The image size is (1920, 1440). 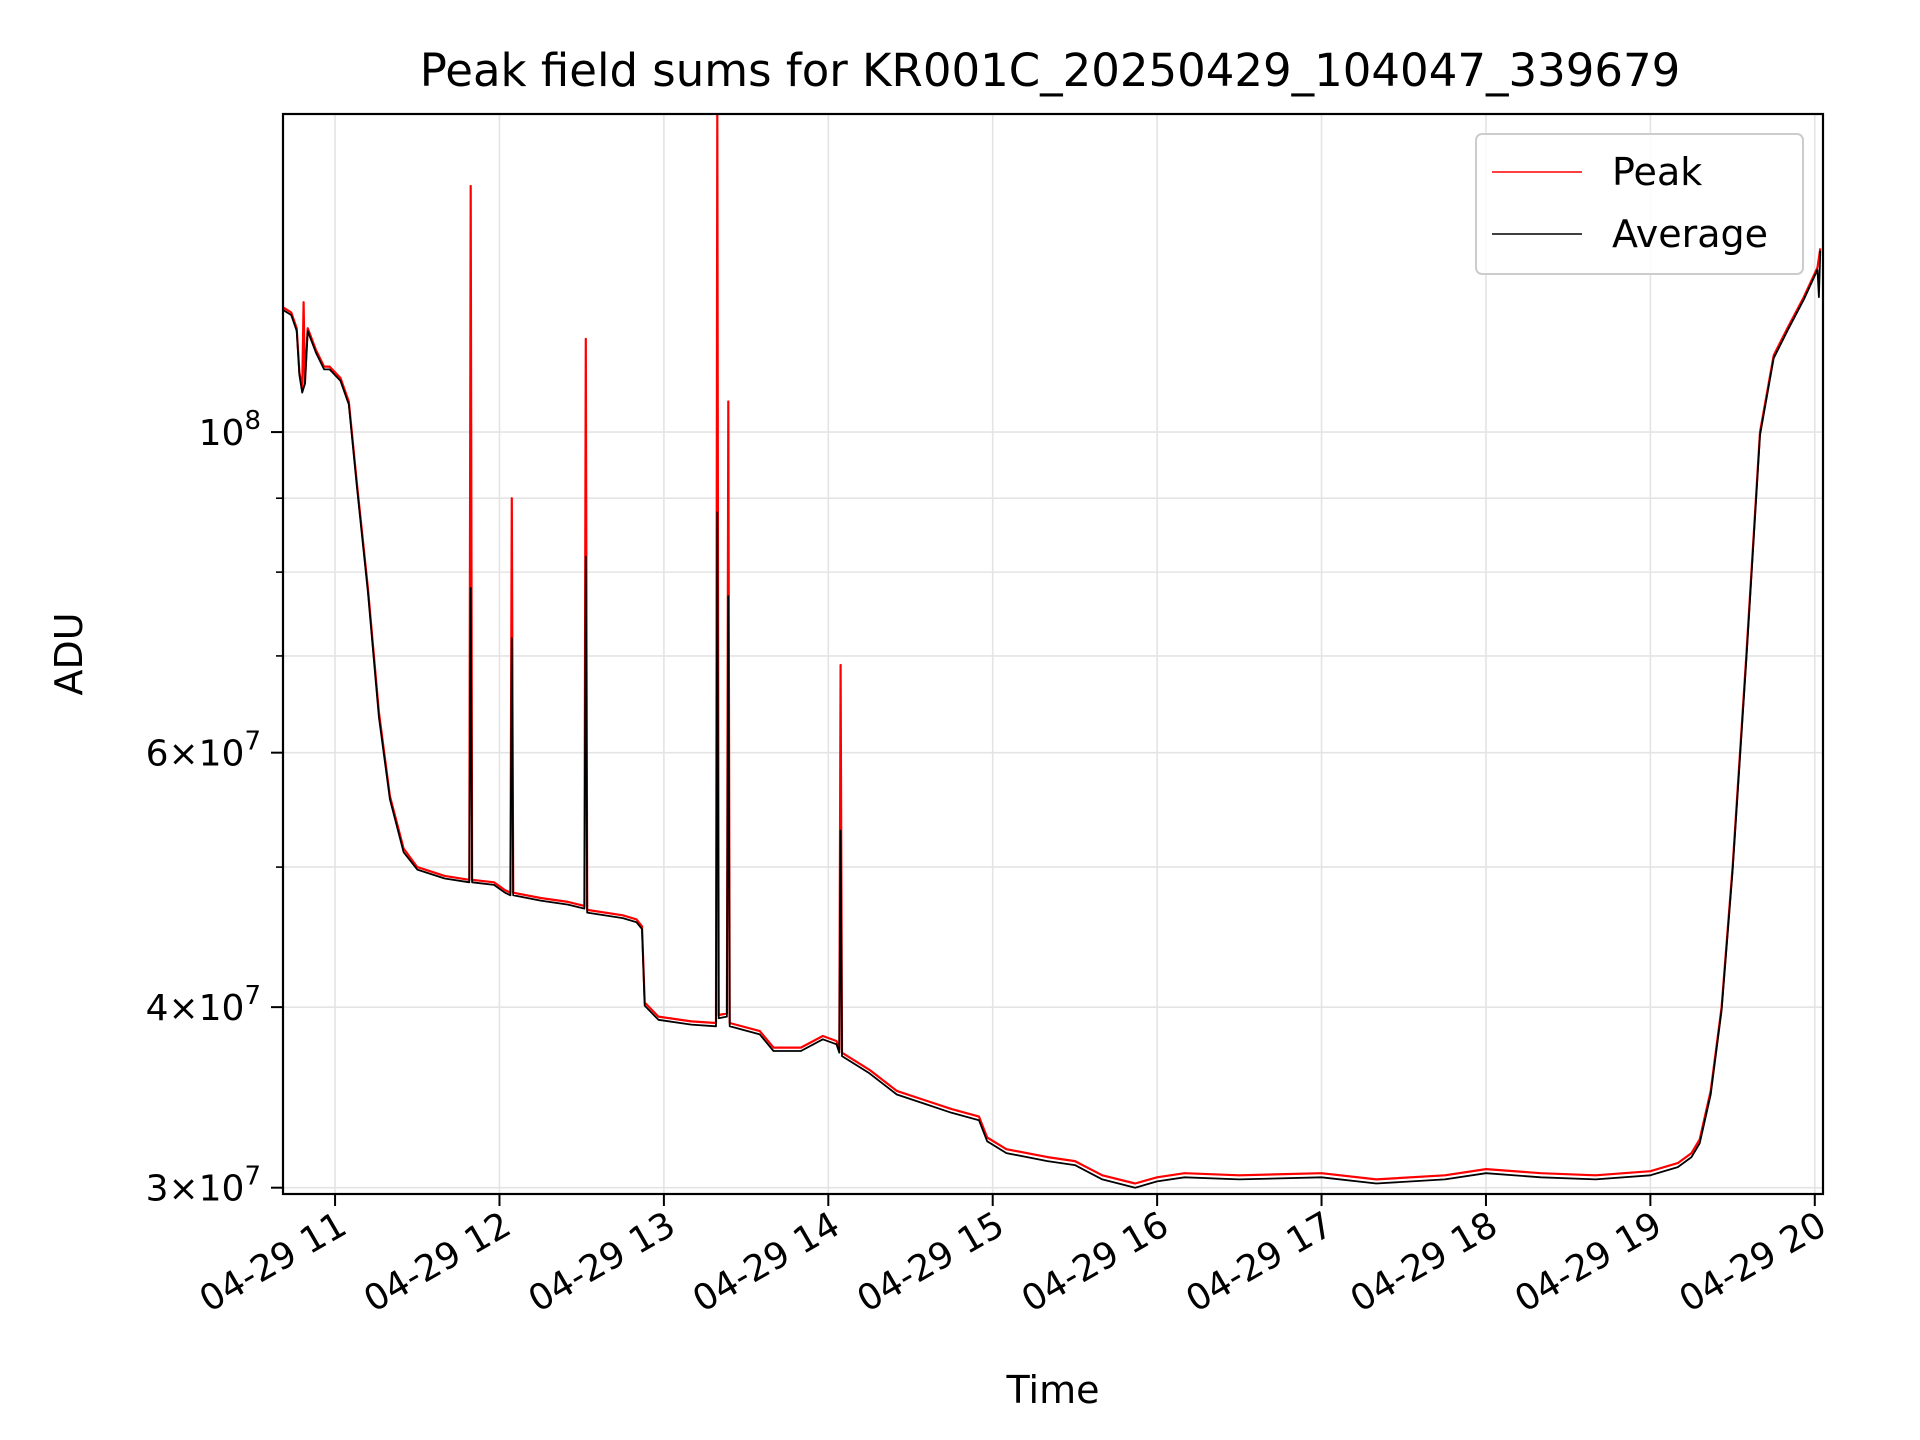 I want to click on y-tick-base: 10, so click(x=222, y=433).